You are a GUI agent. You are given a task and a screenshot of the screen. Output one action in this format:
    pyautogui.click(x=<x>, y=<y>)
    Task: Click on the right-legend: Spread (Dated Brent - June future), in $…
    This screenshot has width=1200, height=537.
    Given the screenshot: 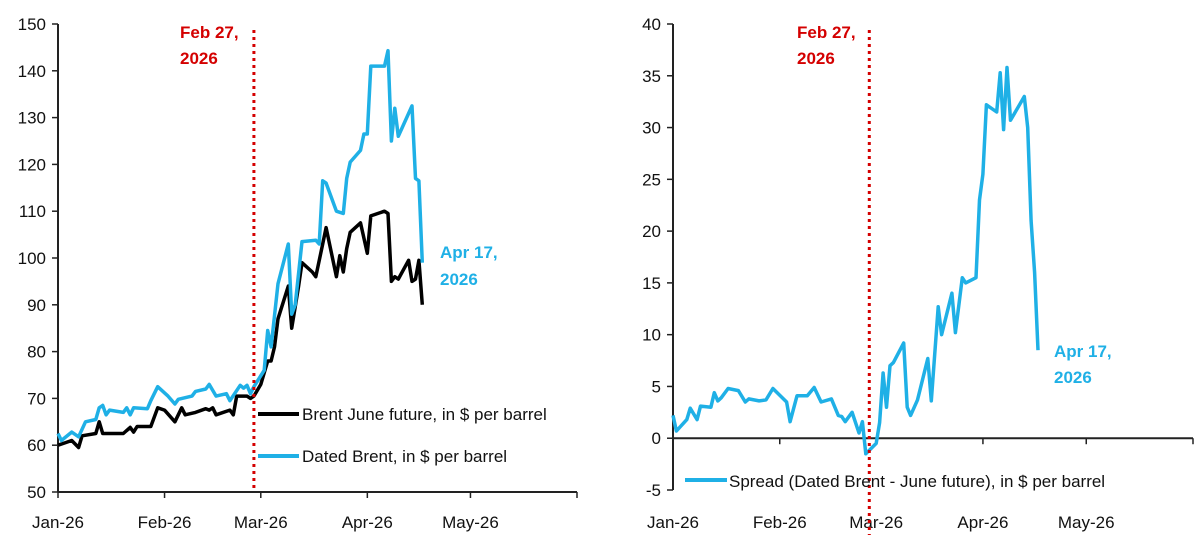 What is the action you would take?
    pyautogui.click(x=895, y=481)
    